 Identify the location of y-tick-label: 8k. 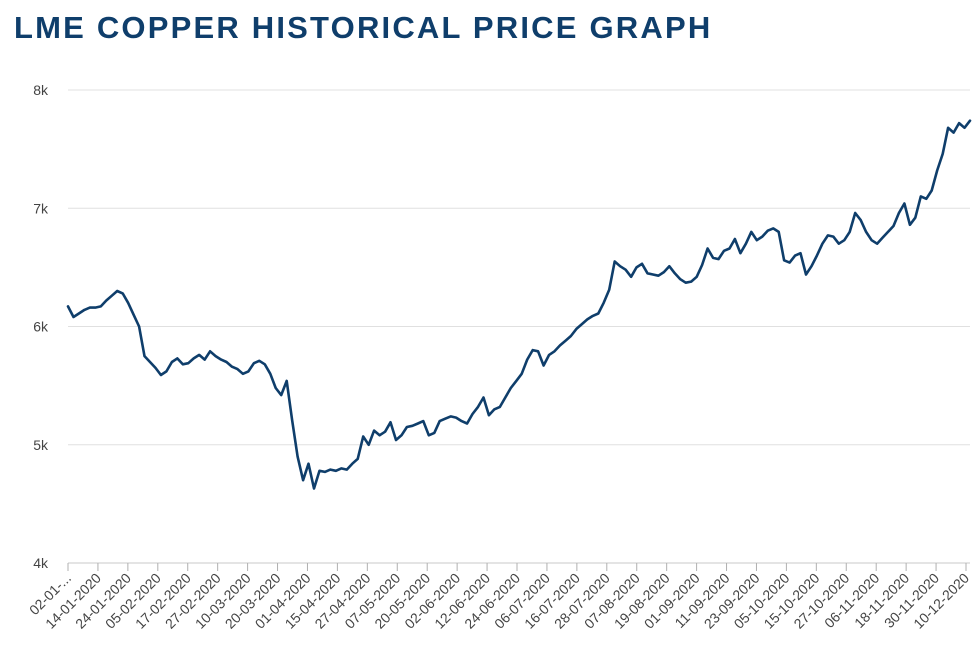
(41, 90).